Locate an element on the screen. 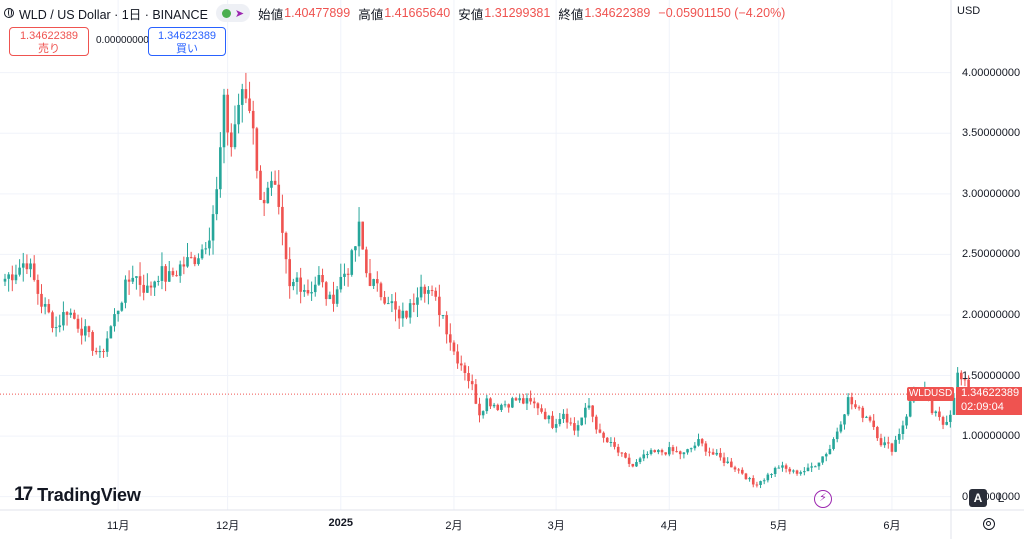 This screenshot has width=1024, height=539. buy-button: 1.34622389 買い is located at coordinates (187, 41).